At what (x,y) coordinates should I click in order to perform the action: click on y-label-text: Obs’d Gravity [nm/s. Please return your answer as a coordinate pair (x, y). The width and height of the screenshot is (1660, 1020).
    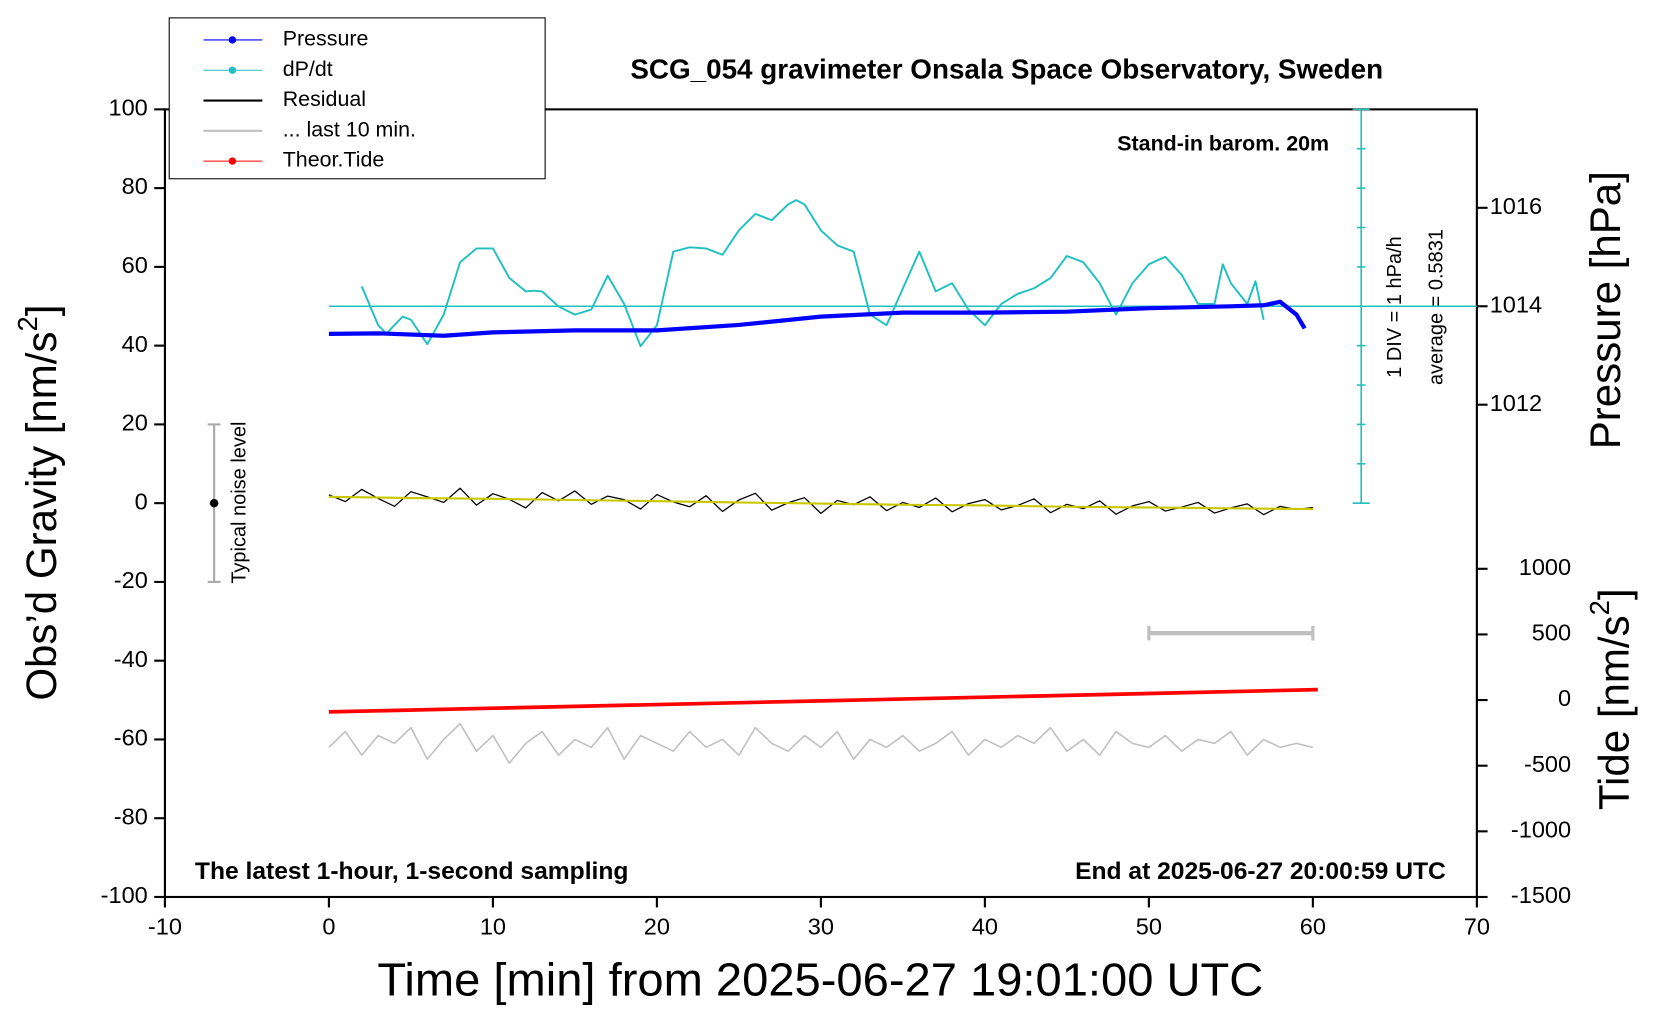
    Looking at the image, I should click on (41, 516).